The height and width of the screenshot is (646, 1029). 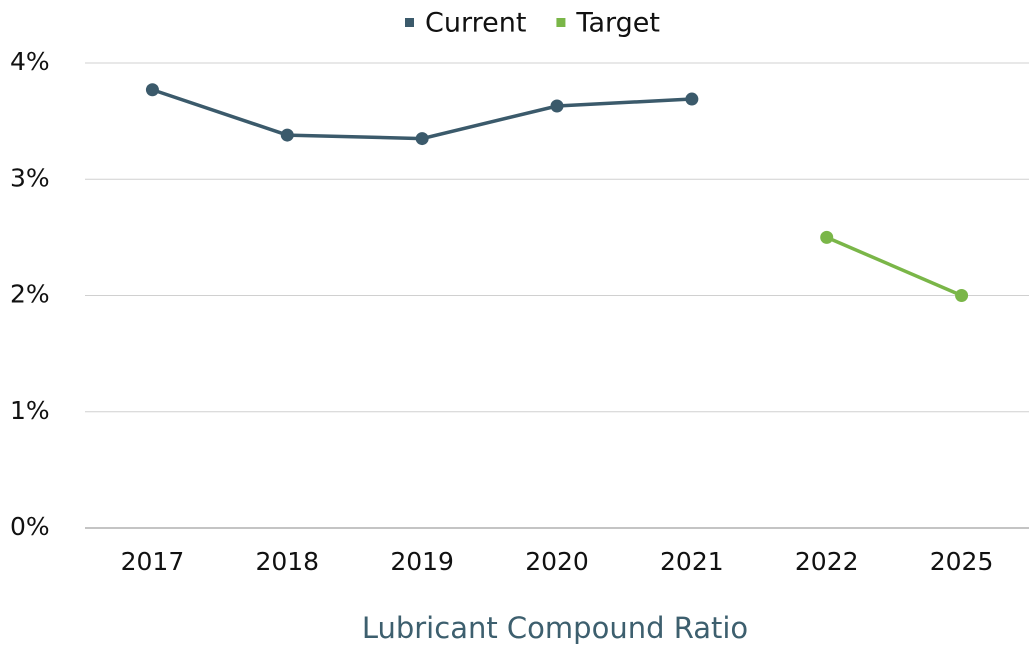 I want to click on y-tick-label: 1%, so click(x=30, y=410).